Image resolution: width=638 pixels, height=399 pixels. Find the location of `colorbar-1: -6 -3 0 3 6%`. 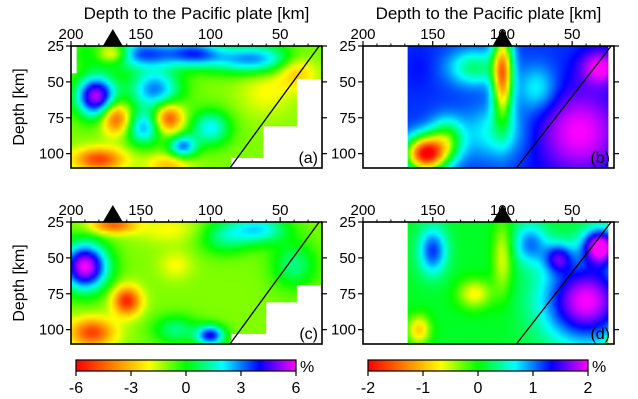

colorbar-1: -6 -3 0 3 6% is located at coordinates (191, 378).